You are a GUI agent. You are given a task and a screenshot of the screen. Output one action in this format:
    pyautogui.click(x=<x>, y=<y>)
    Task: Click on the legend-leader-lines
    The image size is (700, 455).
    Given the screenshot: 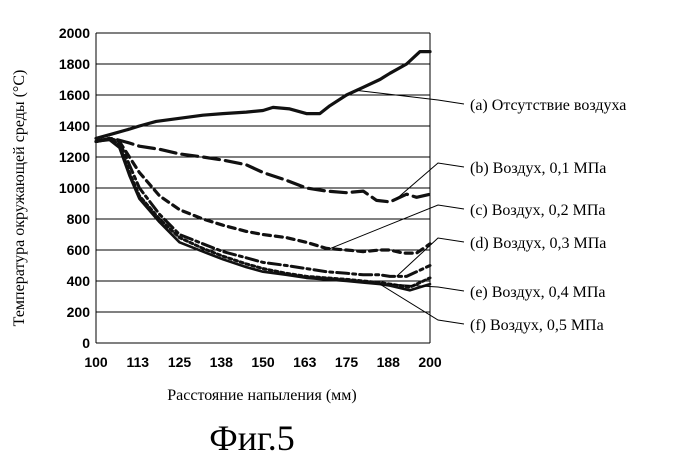 What is the action you would take?
    pyautogui.click(x=397, y=207)
    